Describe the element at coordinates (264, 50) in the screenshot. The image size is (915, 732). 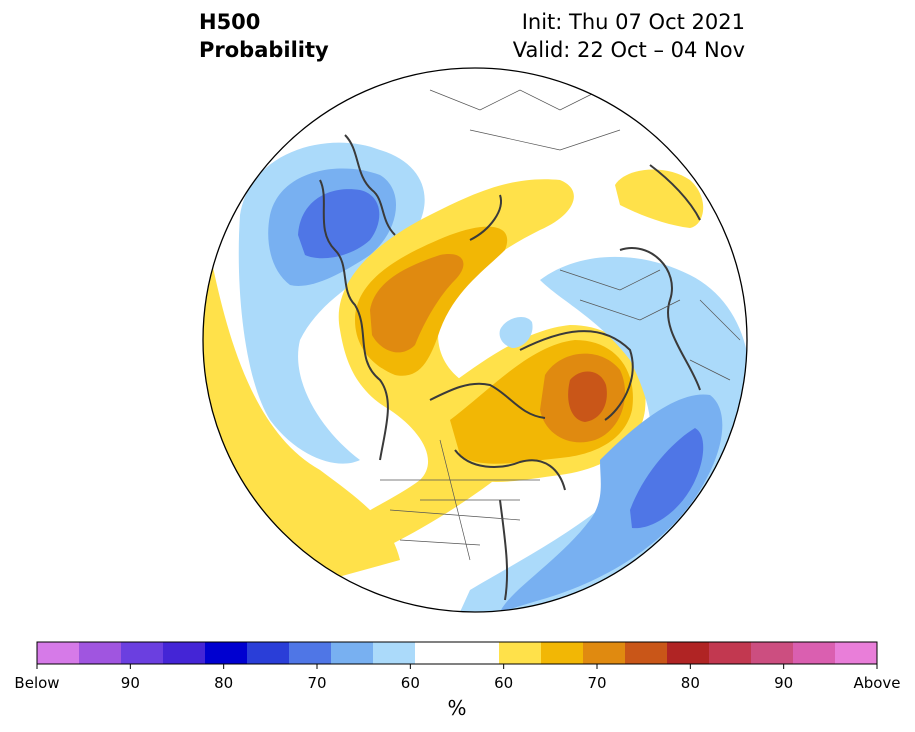
I see `title-type: Probability` at that location.